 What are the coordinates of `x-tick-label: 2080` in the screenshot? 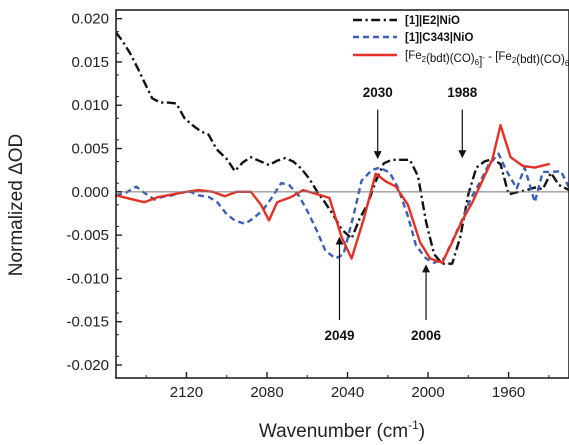 It's located at (266, 392).